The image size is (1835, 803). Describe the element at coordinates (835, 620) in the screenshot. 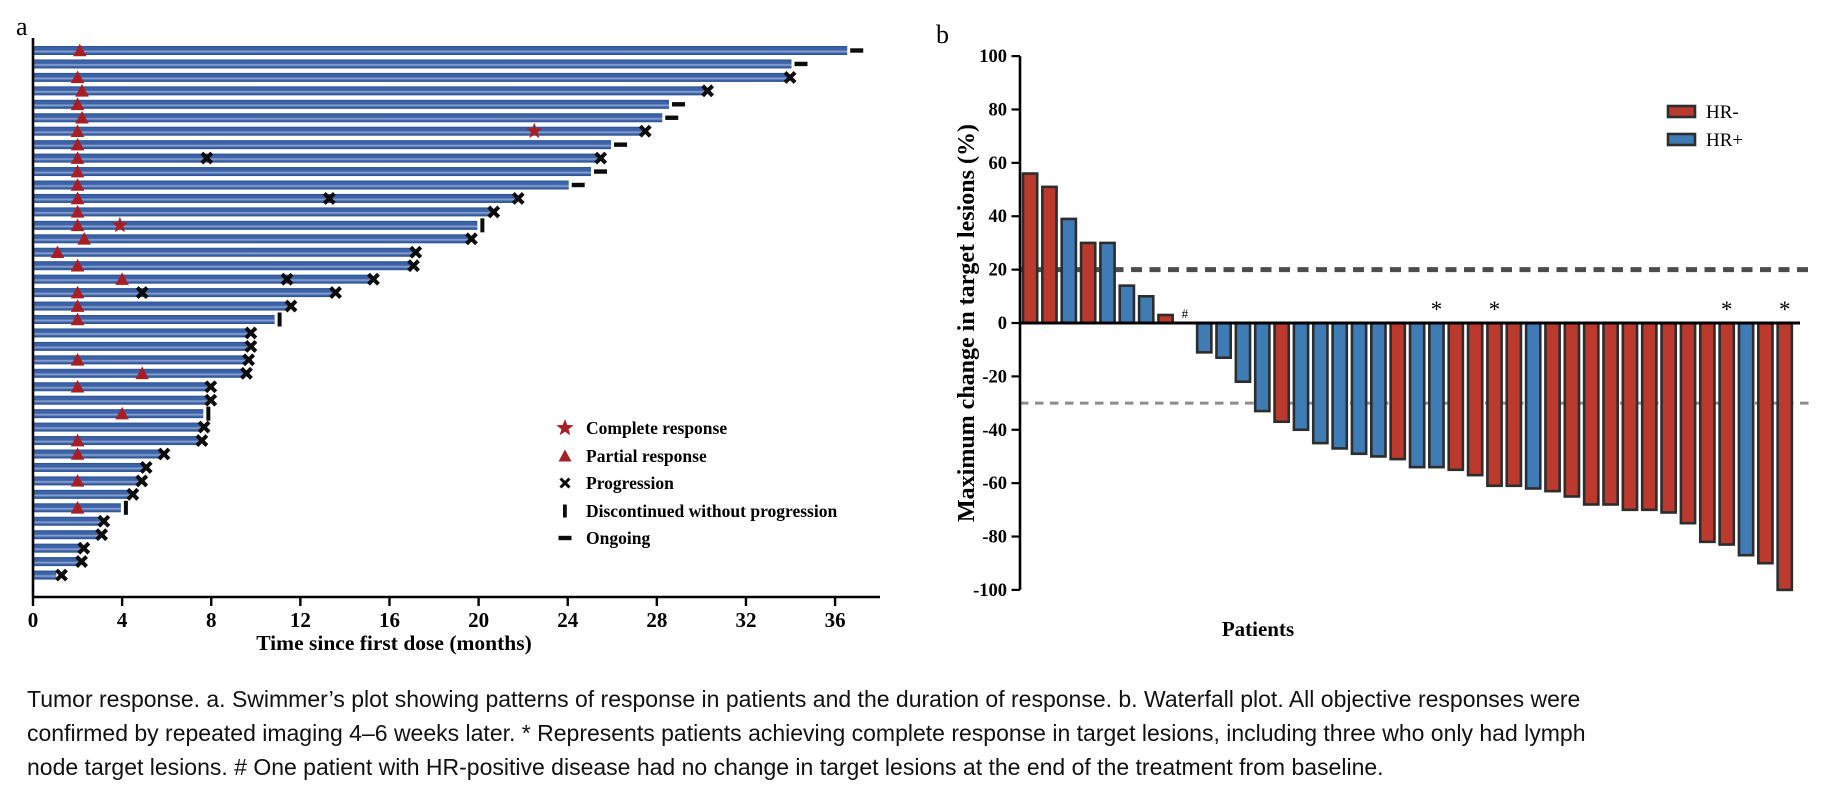

I see `swimmer-x-tick-label: 36` at that location.